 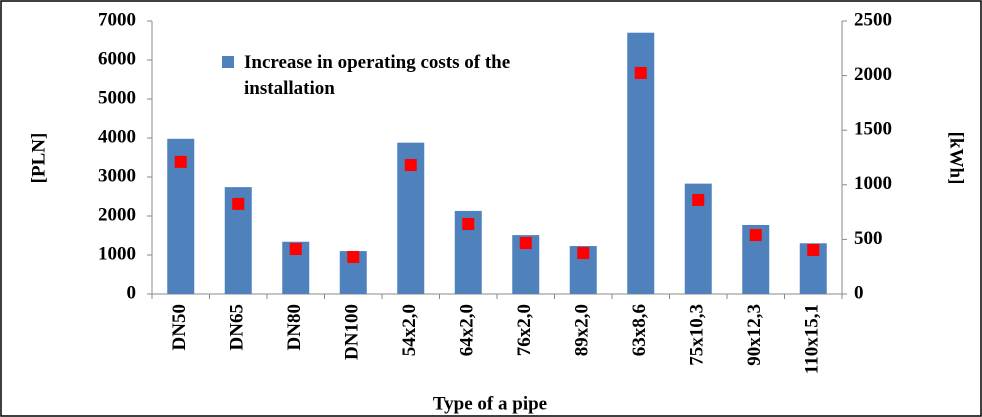 I want to click on x-tick-label: 63x8,6, so click(x=639, y=330).